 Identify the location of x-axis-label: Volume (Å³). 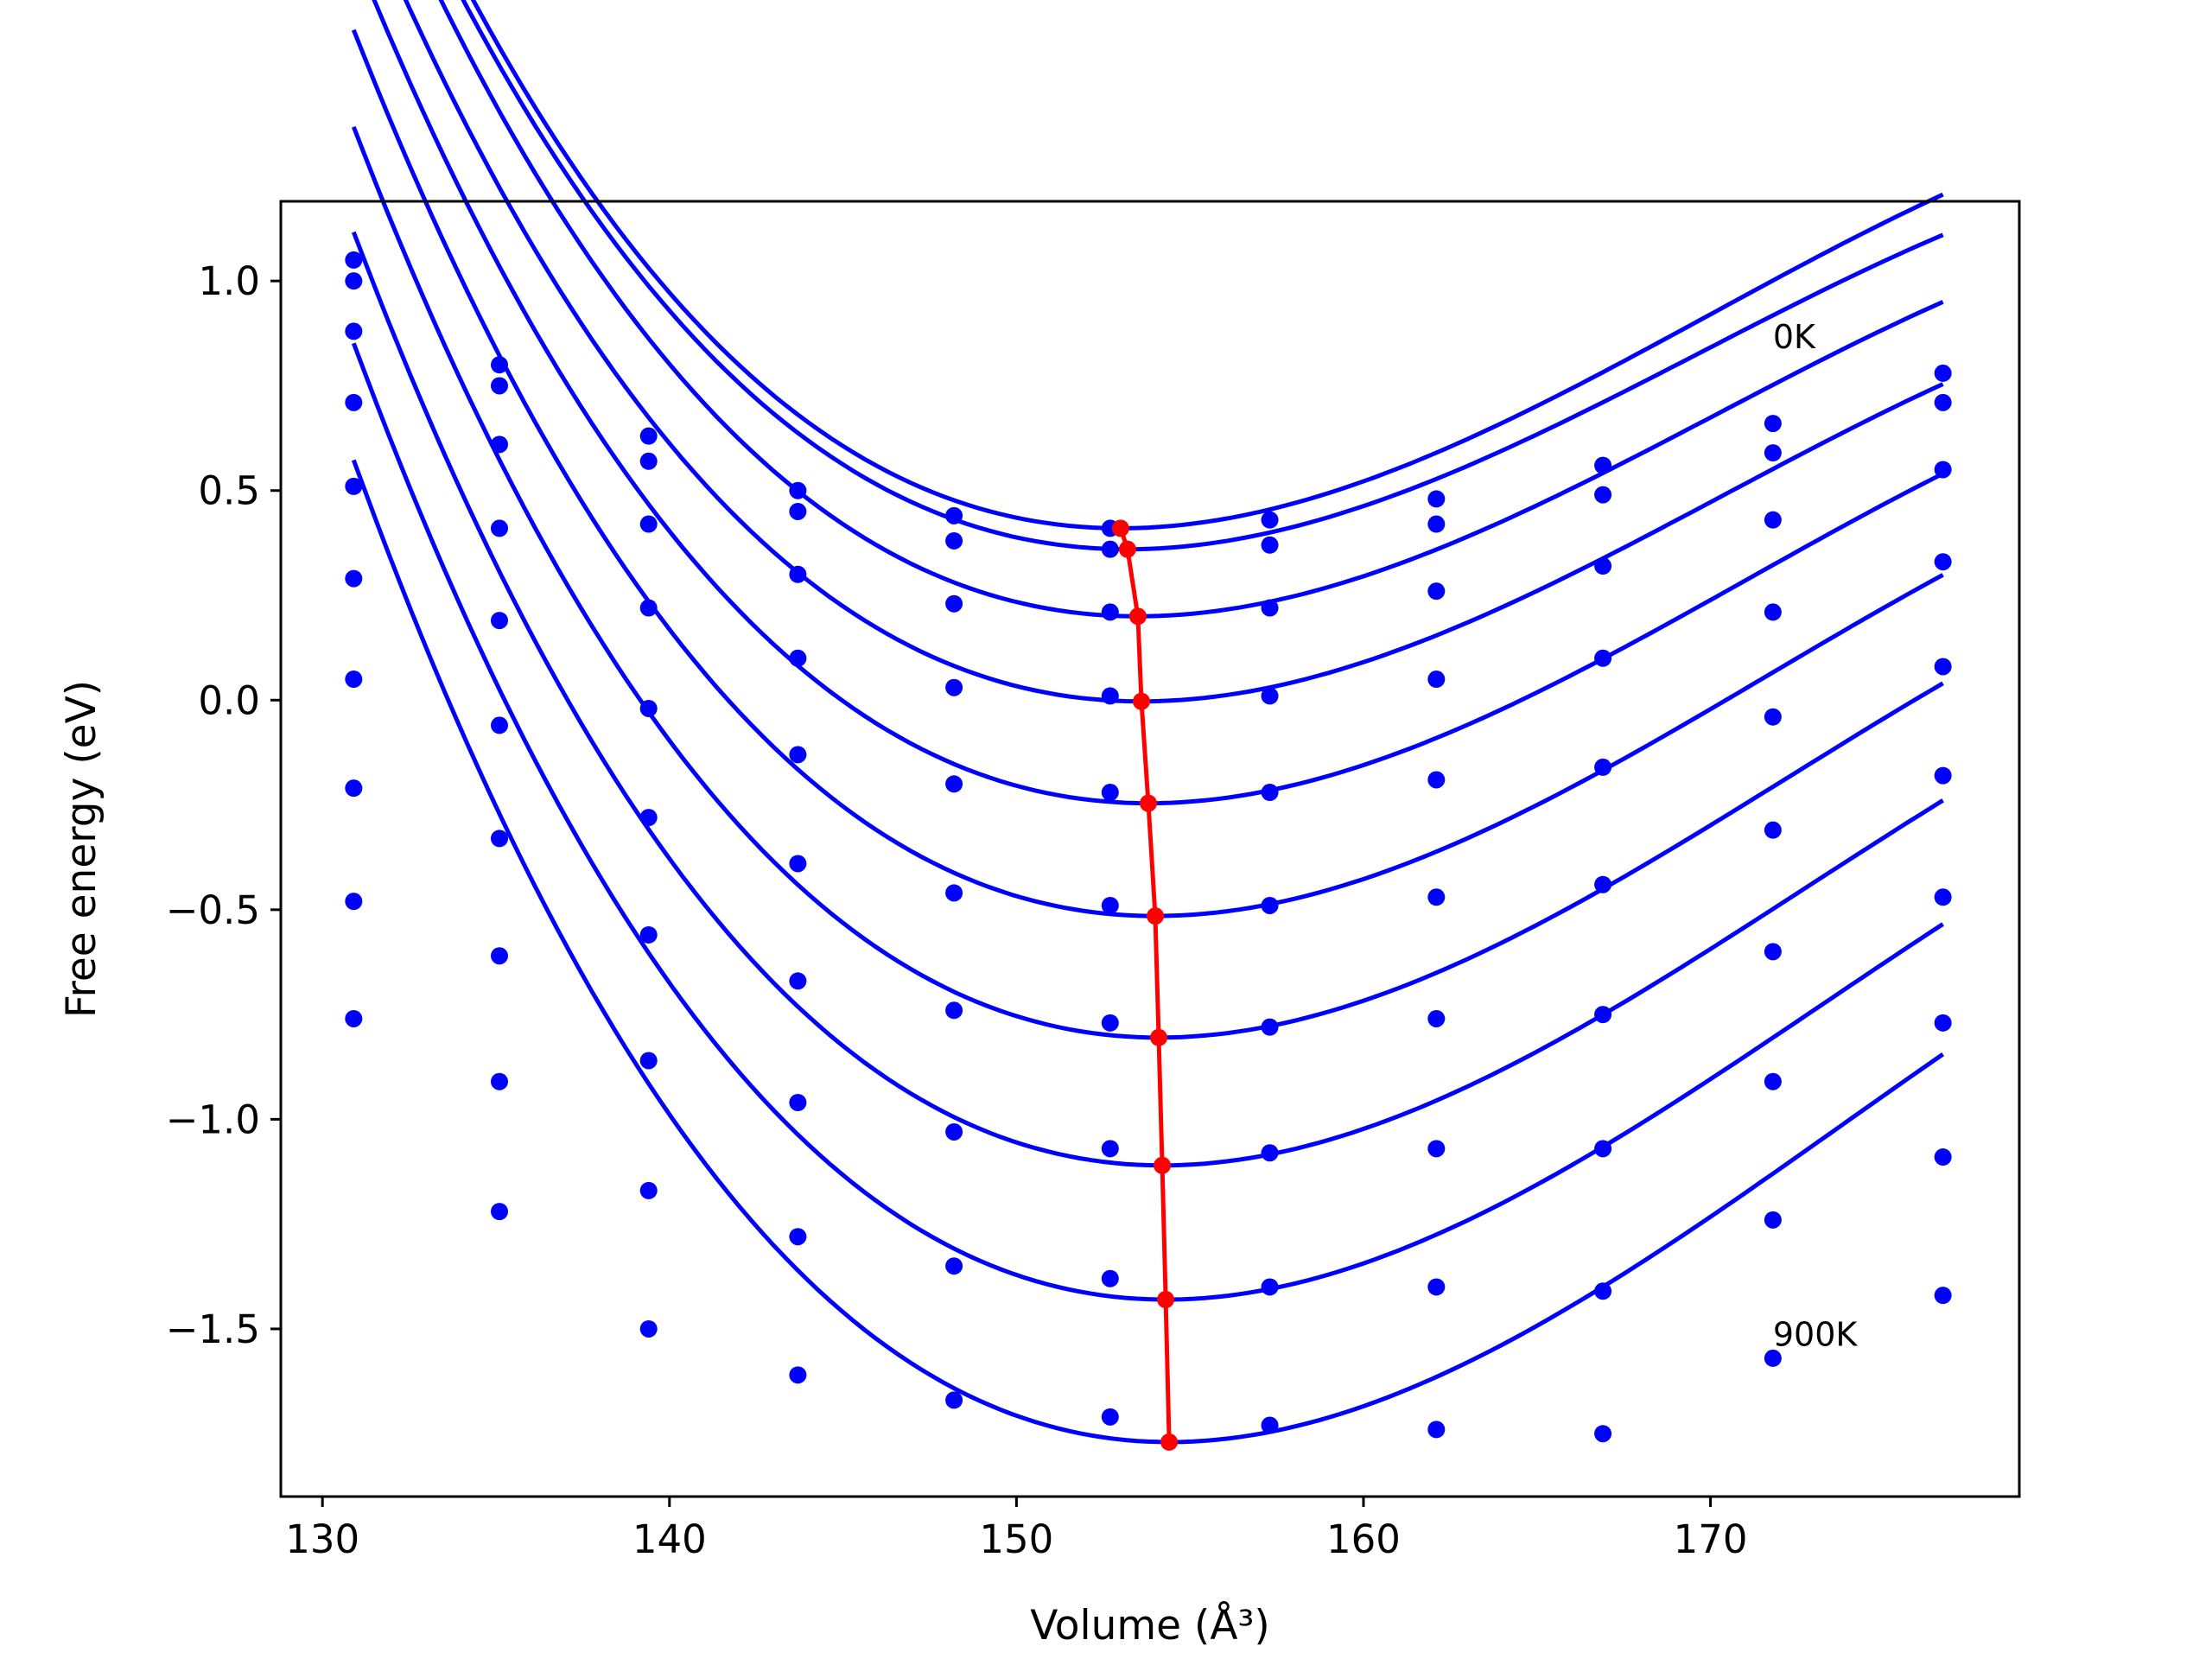
(1149, 1625).